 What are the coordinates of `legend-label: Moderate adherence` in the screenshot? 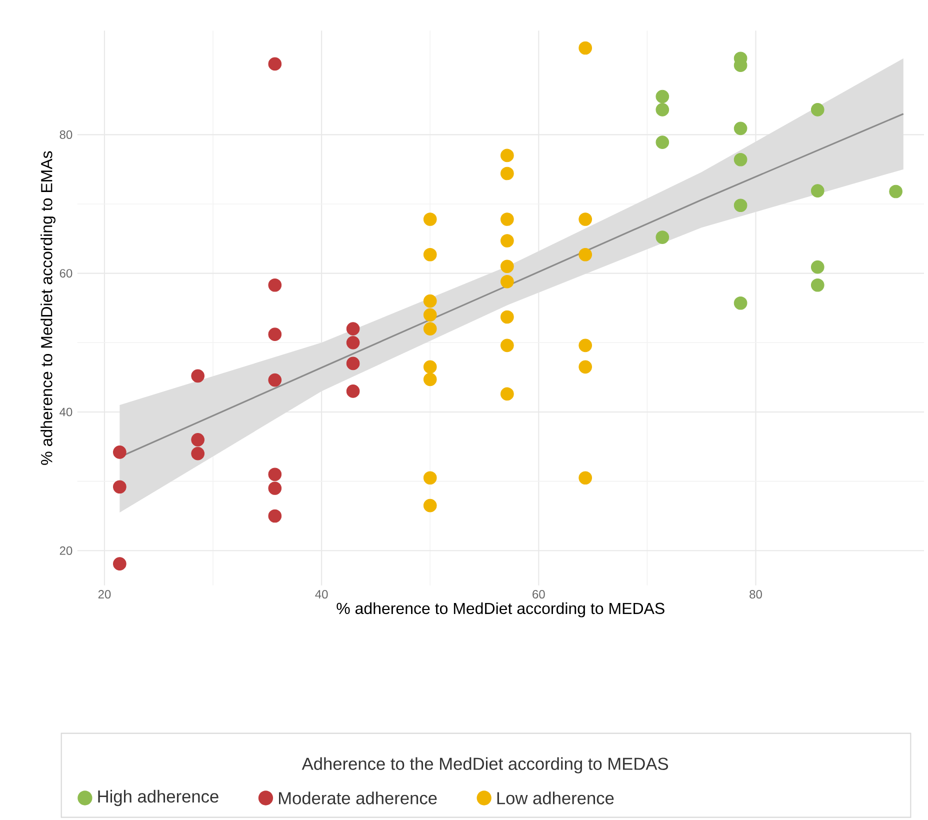 It's located at (358, 798).